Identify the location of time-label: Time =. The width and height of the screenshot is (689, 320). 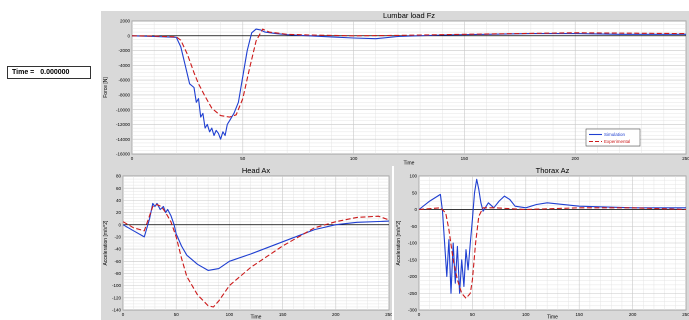
(23, 72).